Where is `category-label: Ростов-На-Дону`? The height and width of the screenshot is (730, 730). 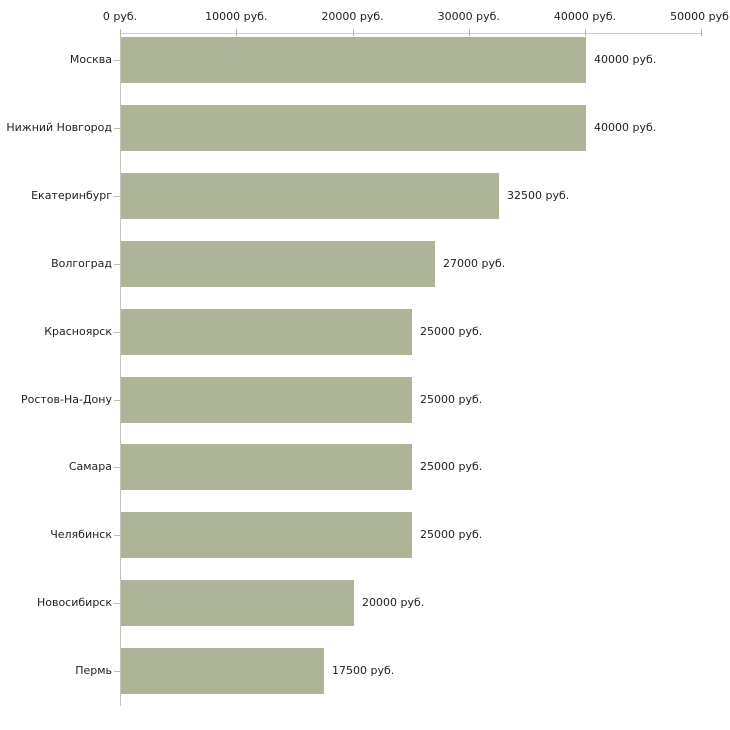 category-label: Ростов-На-Дону is located at coordinates (66, 399).